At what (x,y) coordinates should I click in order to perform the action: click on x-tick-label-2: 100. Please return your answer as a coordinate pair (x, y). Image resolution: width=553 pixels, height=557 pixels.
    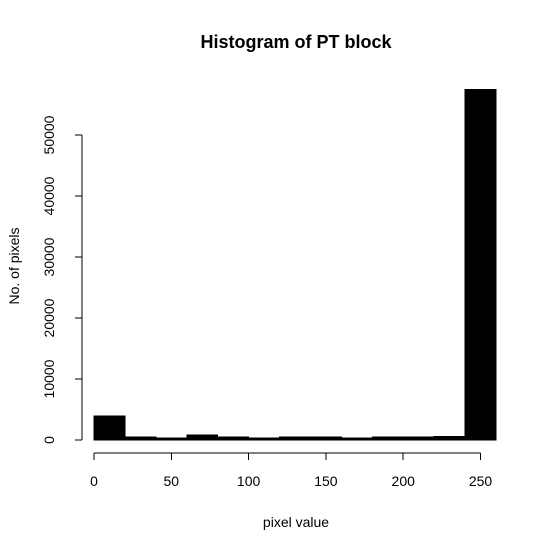
    Looking at the image, I should click on (249, 481).